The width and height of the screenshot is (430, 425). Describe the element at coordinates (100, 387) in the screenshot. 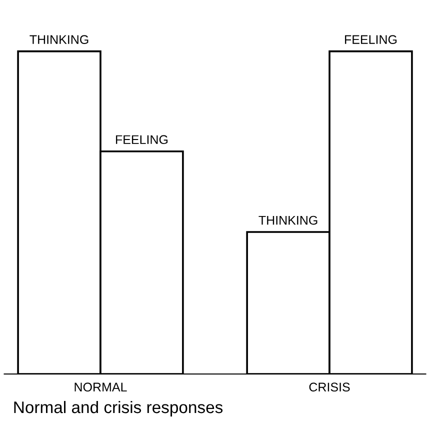

I see `x-tick-label: NORMAL` at that location.